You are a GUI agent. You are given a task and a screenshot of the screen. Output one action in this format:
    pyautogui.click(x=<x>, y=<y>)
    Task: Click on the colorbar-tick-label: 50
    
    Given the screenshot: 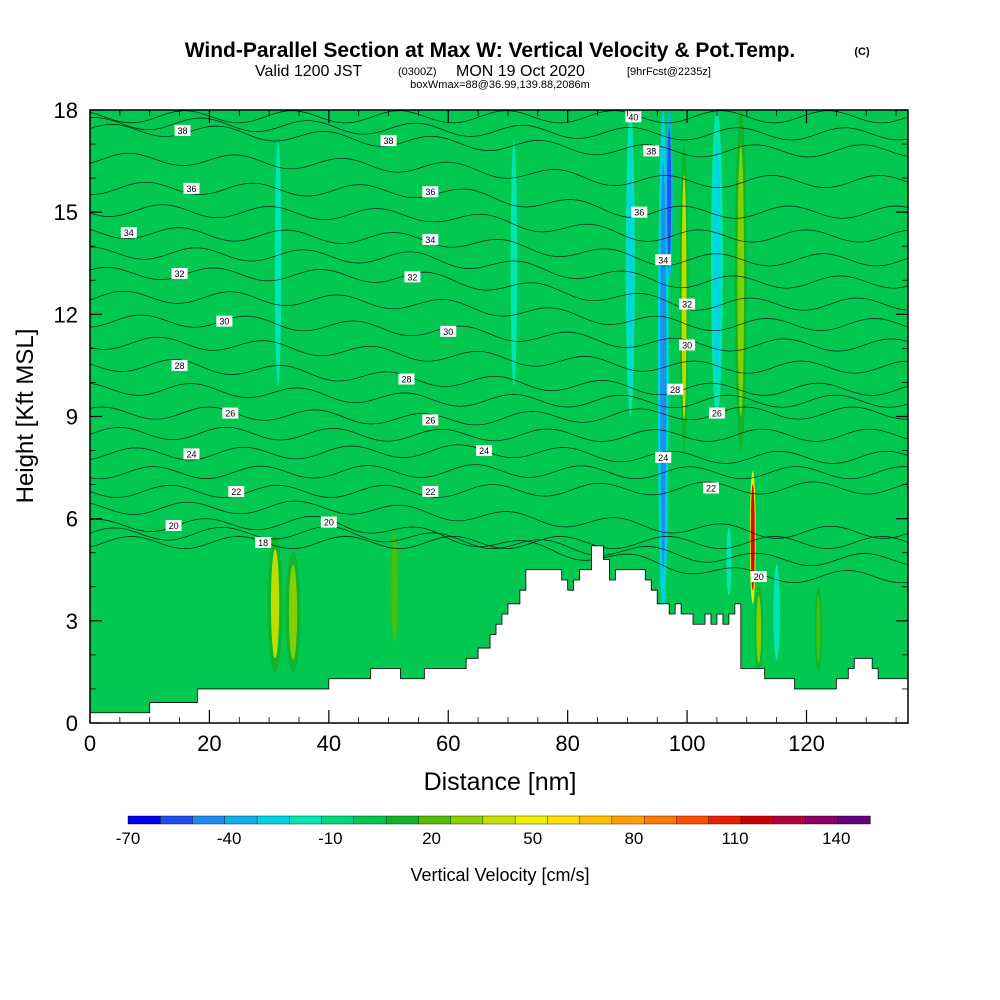 What is the action you would take?
    pyautogui.click(x=532, y=838)
    